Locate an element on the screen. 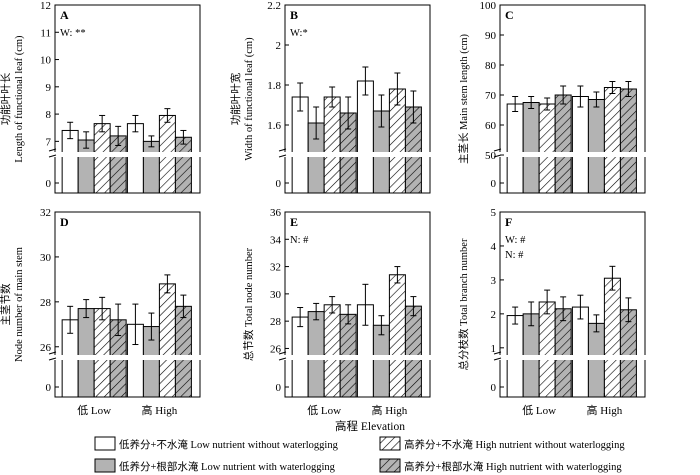  y-tick-label: 80 is located at coordinates (491, 66).